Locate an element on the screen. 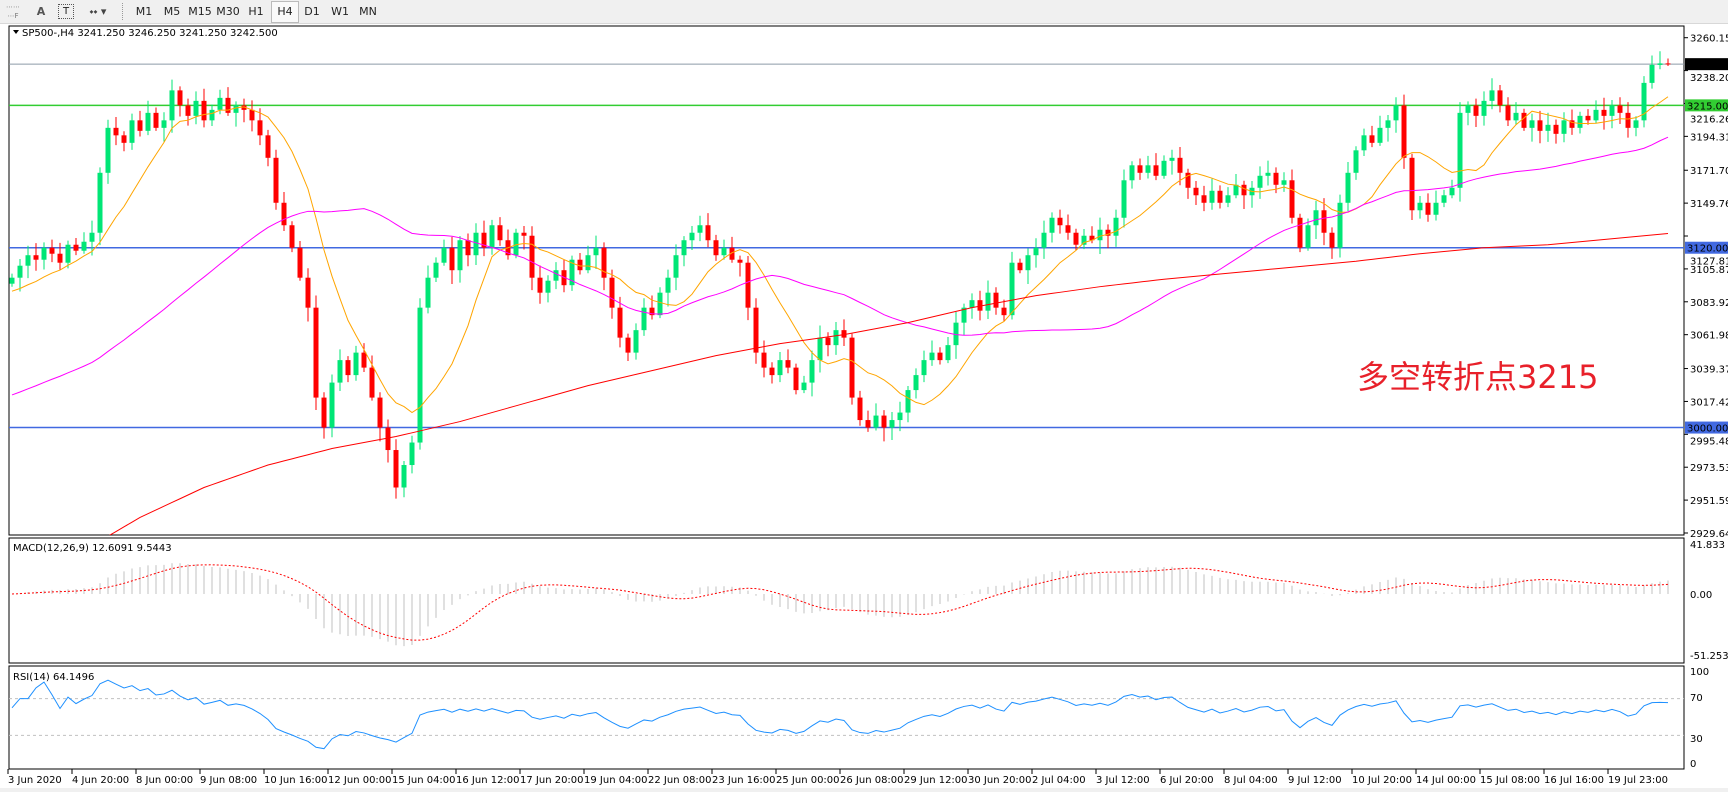 The image size is (1728, 792). toolbar-separator is located at coordinates (123, 11).